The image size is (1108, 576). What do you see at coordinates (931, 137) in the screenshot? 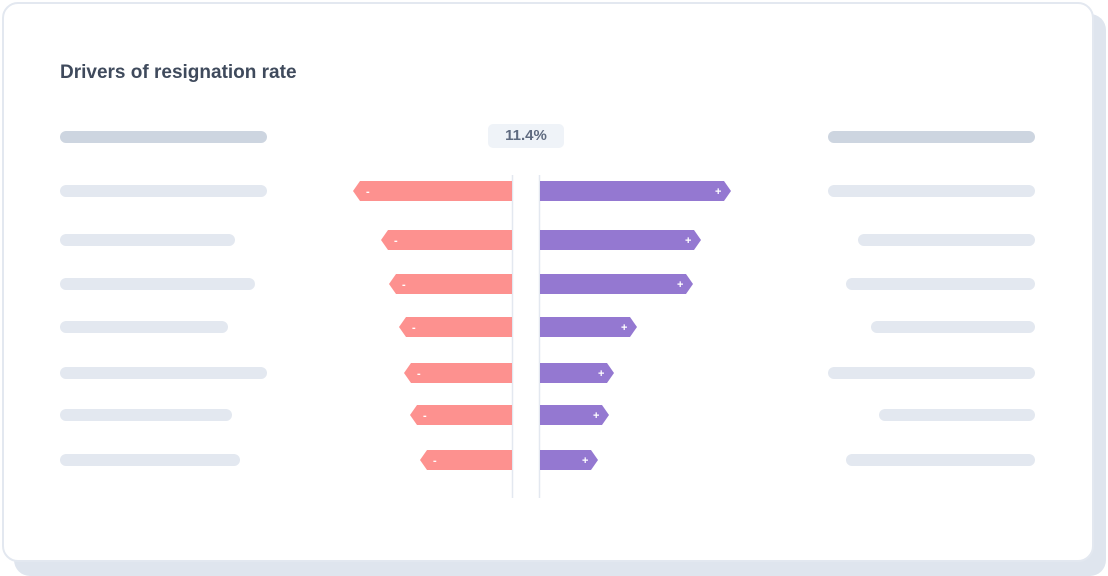
I see `right-header-placeholder` at bounding box center [931, 137].